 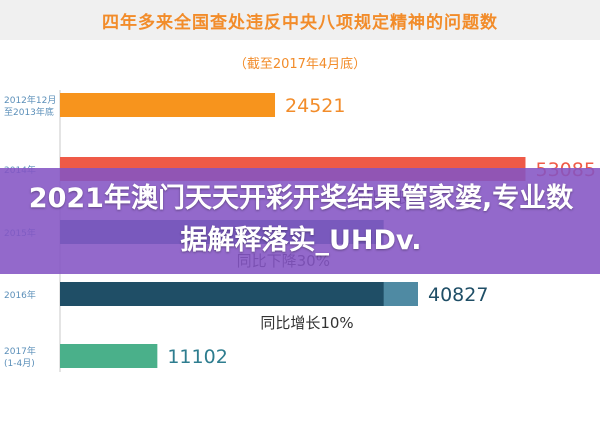 I want to click on category-label: 2017年, so click(x=20, y=351).